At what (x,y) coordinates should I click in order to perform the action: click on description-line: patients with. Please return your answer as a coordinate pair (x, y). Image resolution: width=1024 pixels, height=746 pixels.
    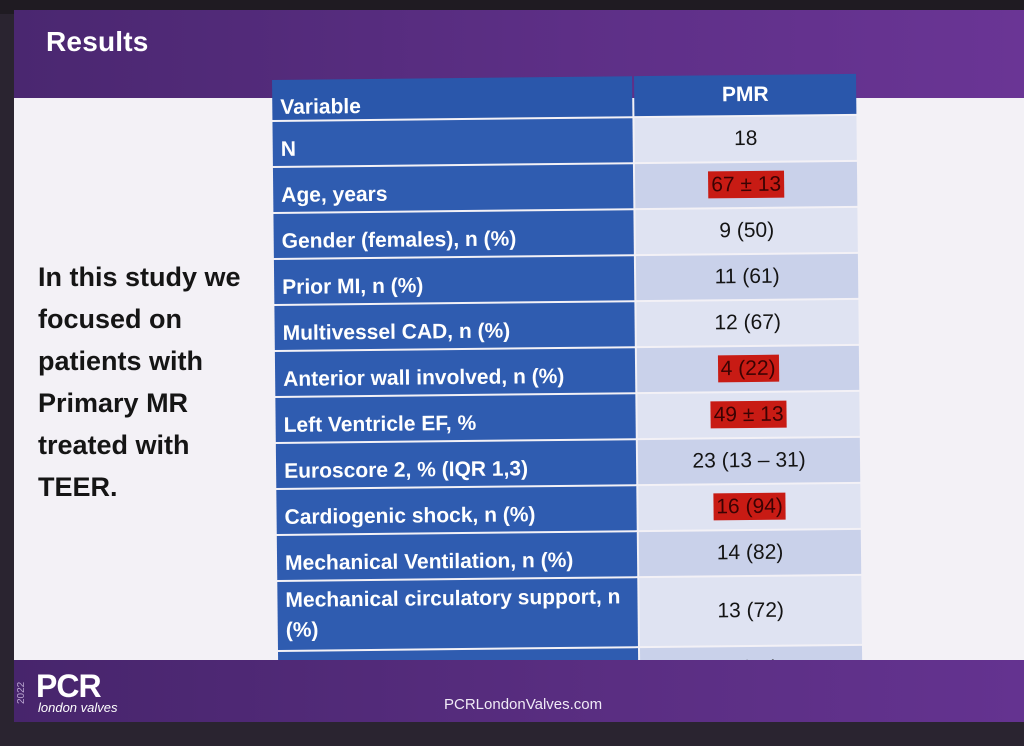
    Looking at the image, I should click on (121, 361).